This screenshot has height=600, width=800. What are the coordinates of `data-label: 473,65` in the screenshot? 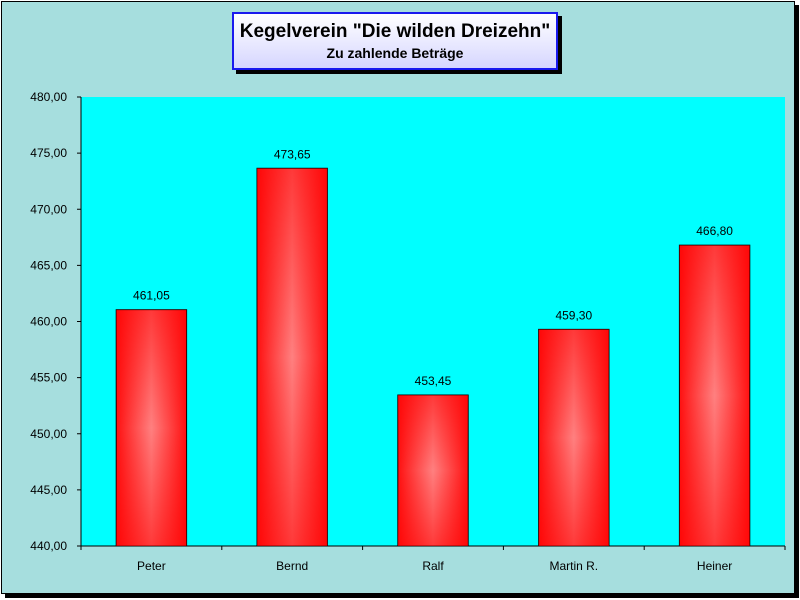 It's located at (292, 154).